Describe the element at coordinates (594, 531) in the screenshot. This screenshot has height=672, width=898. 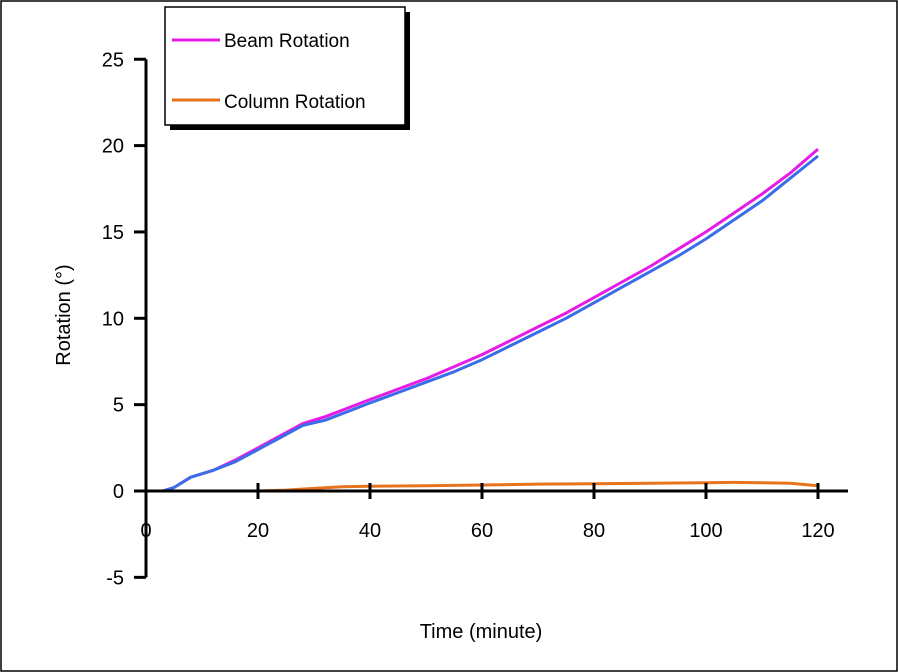
I see `x-tick-label: 80` at that location.